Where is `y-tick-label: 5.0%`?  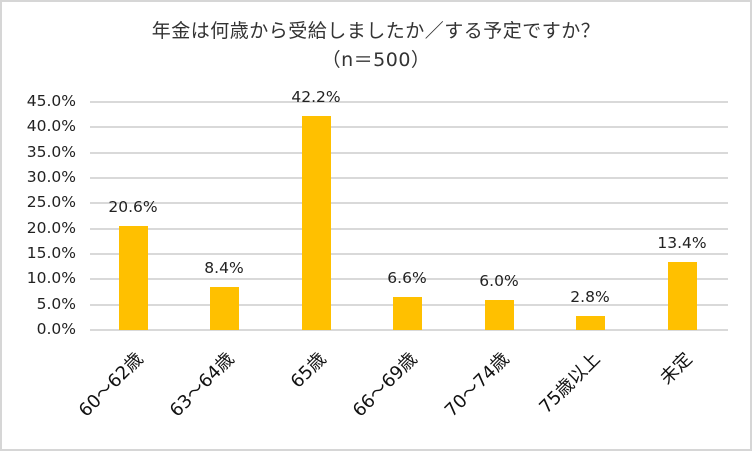
y-tick-label: 5.0% is located at coordinates (56, 303).